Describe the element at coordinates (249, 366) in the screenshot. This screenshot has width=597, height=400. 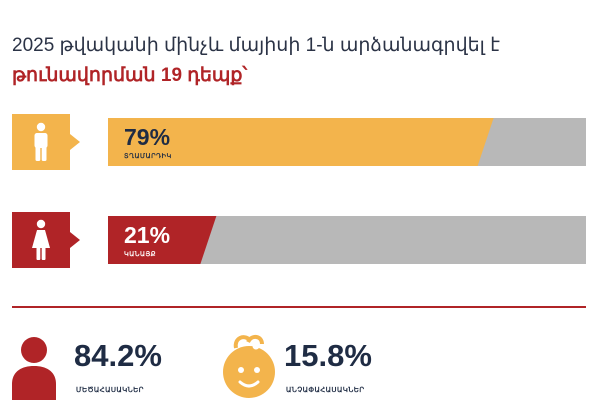
I see `baby-face-icon` at that location.